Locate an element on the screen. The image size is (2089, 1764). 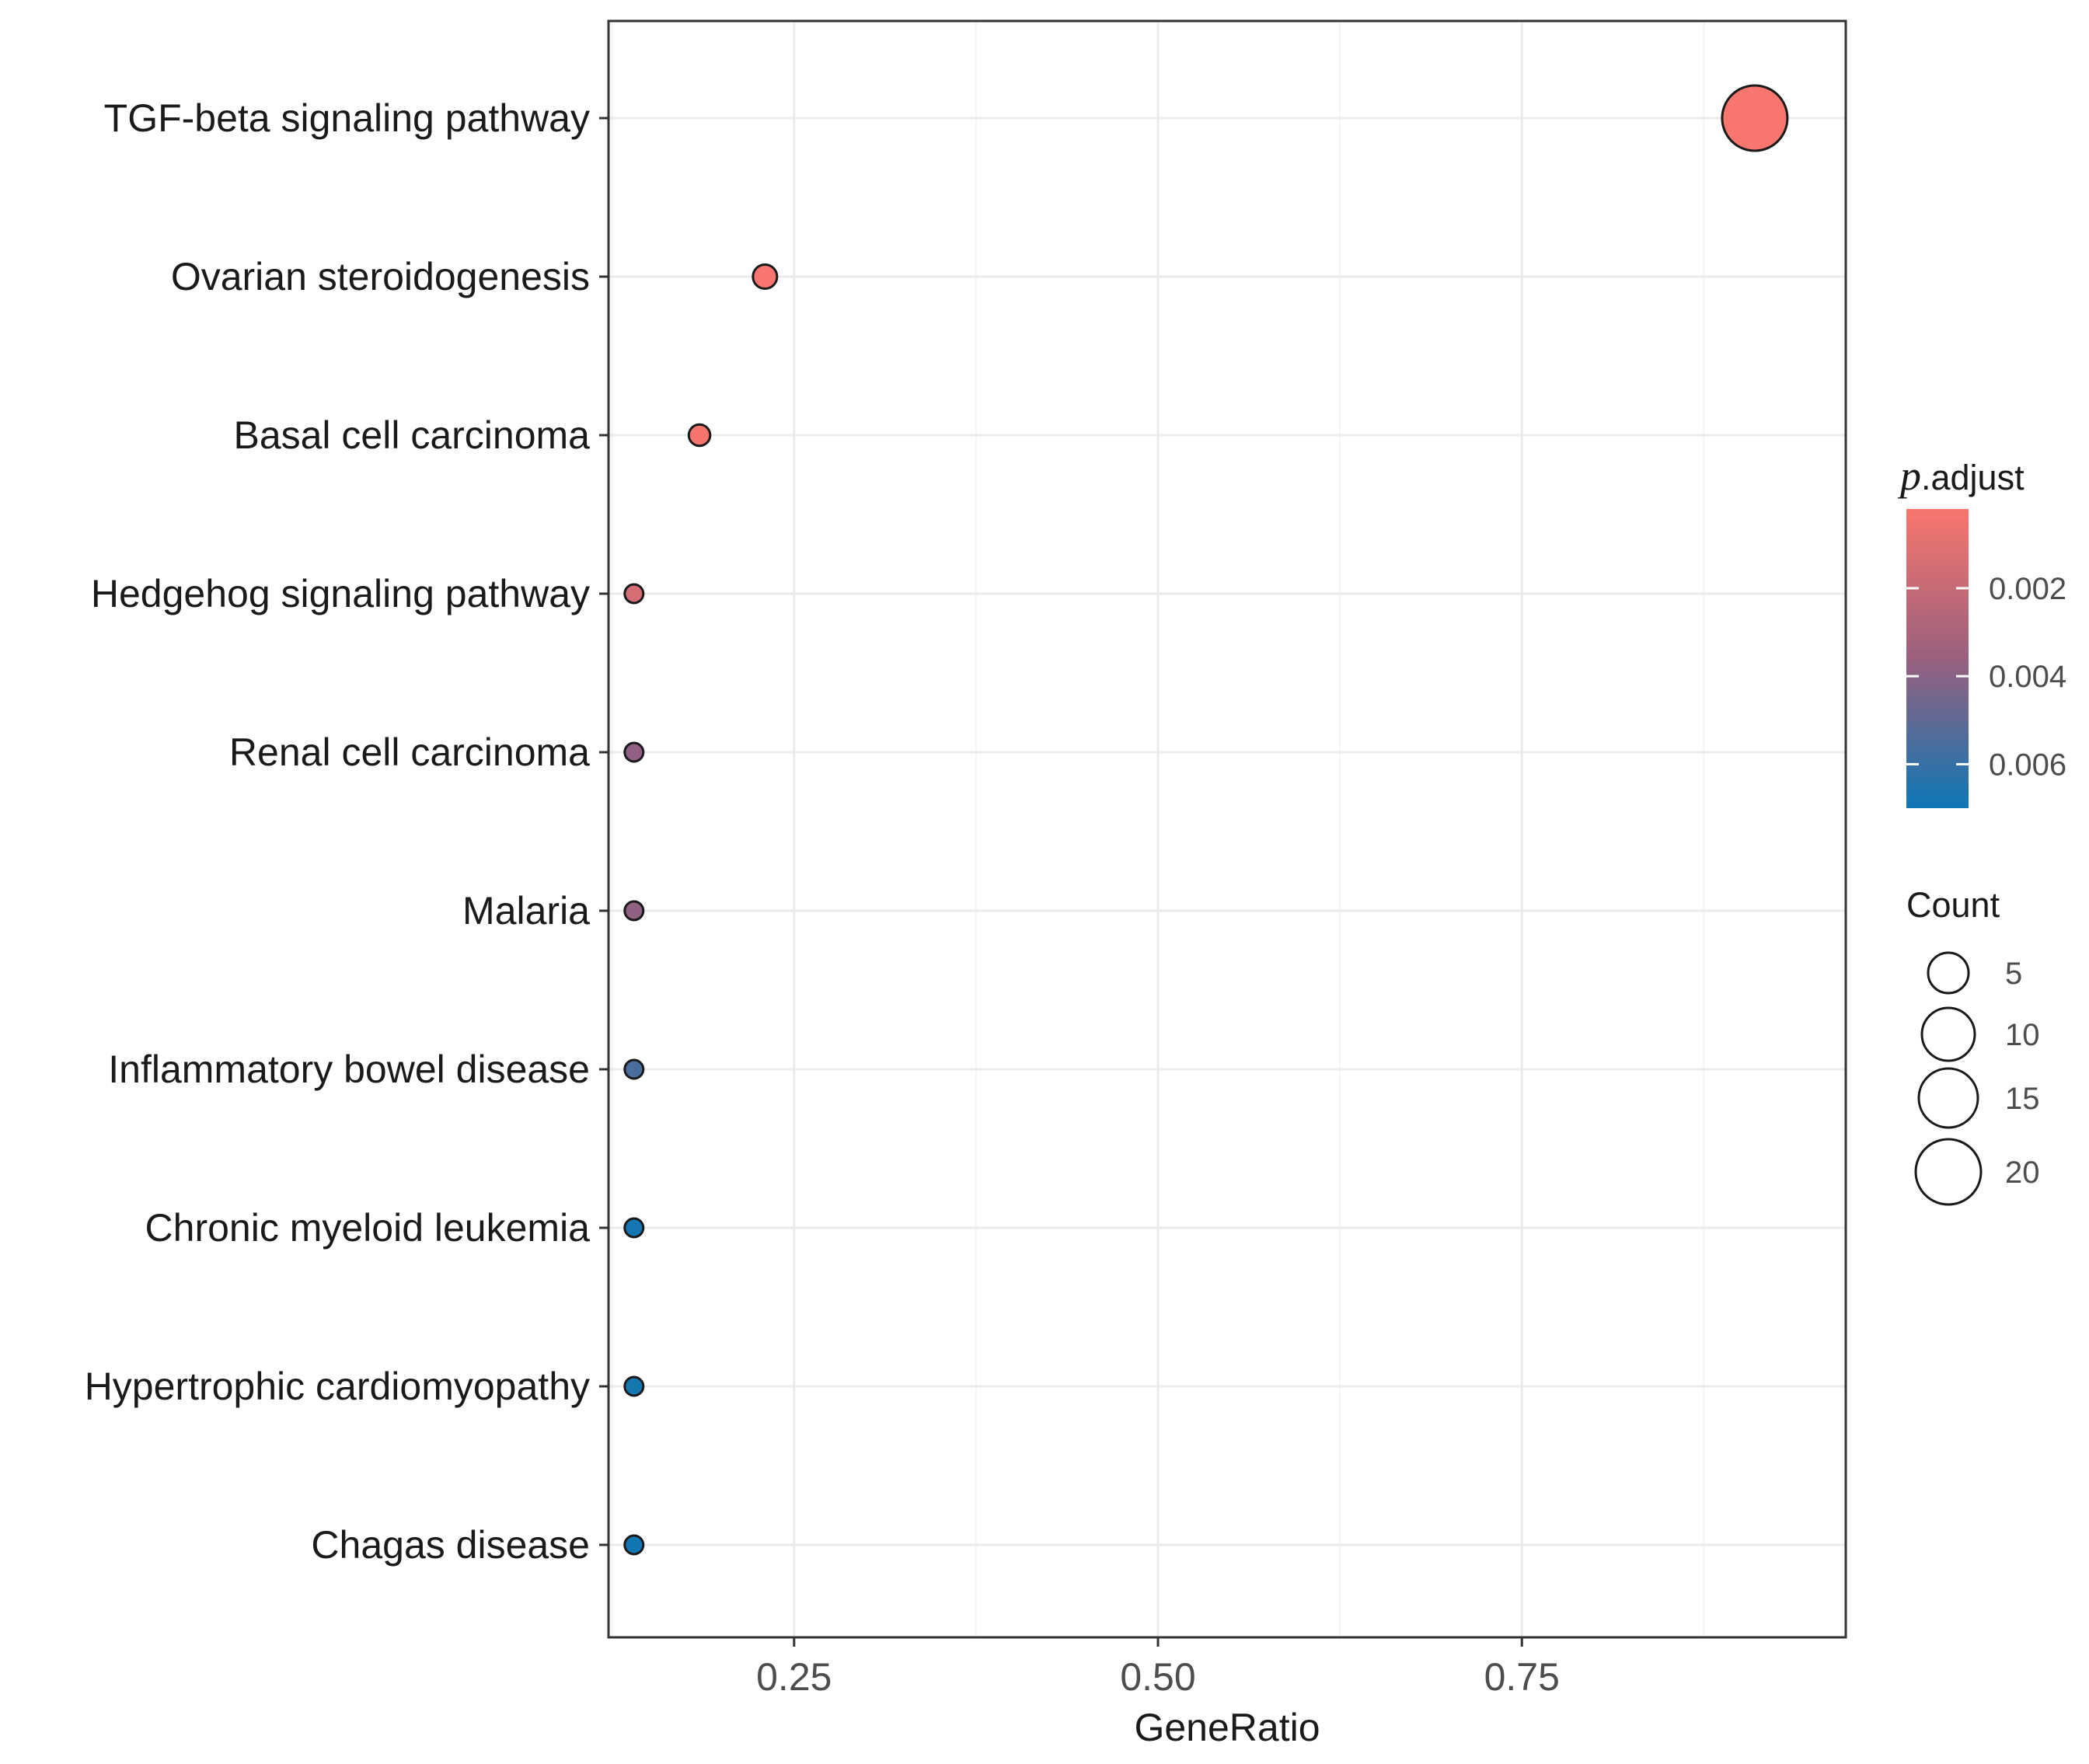
size-legend-label: 10 is located at coordinates (2023, 1035).